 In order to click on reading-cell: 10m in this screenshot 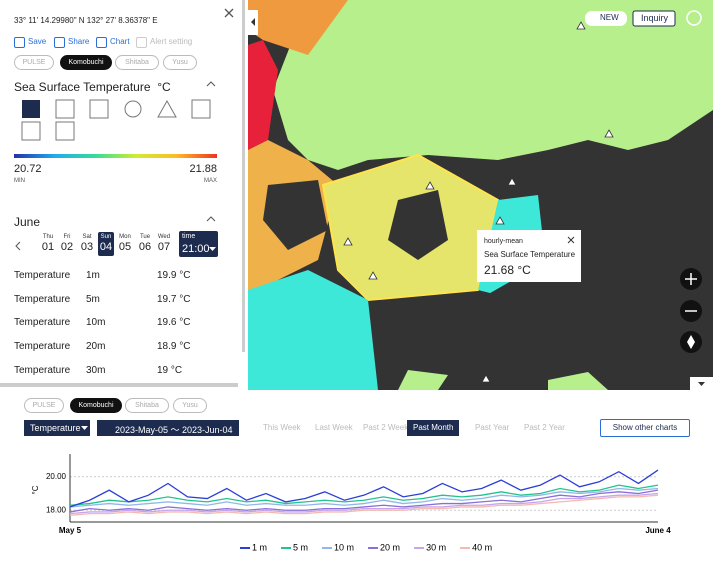, I will do `click(96, 323)`.